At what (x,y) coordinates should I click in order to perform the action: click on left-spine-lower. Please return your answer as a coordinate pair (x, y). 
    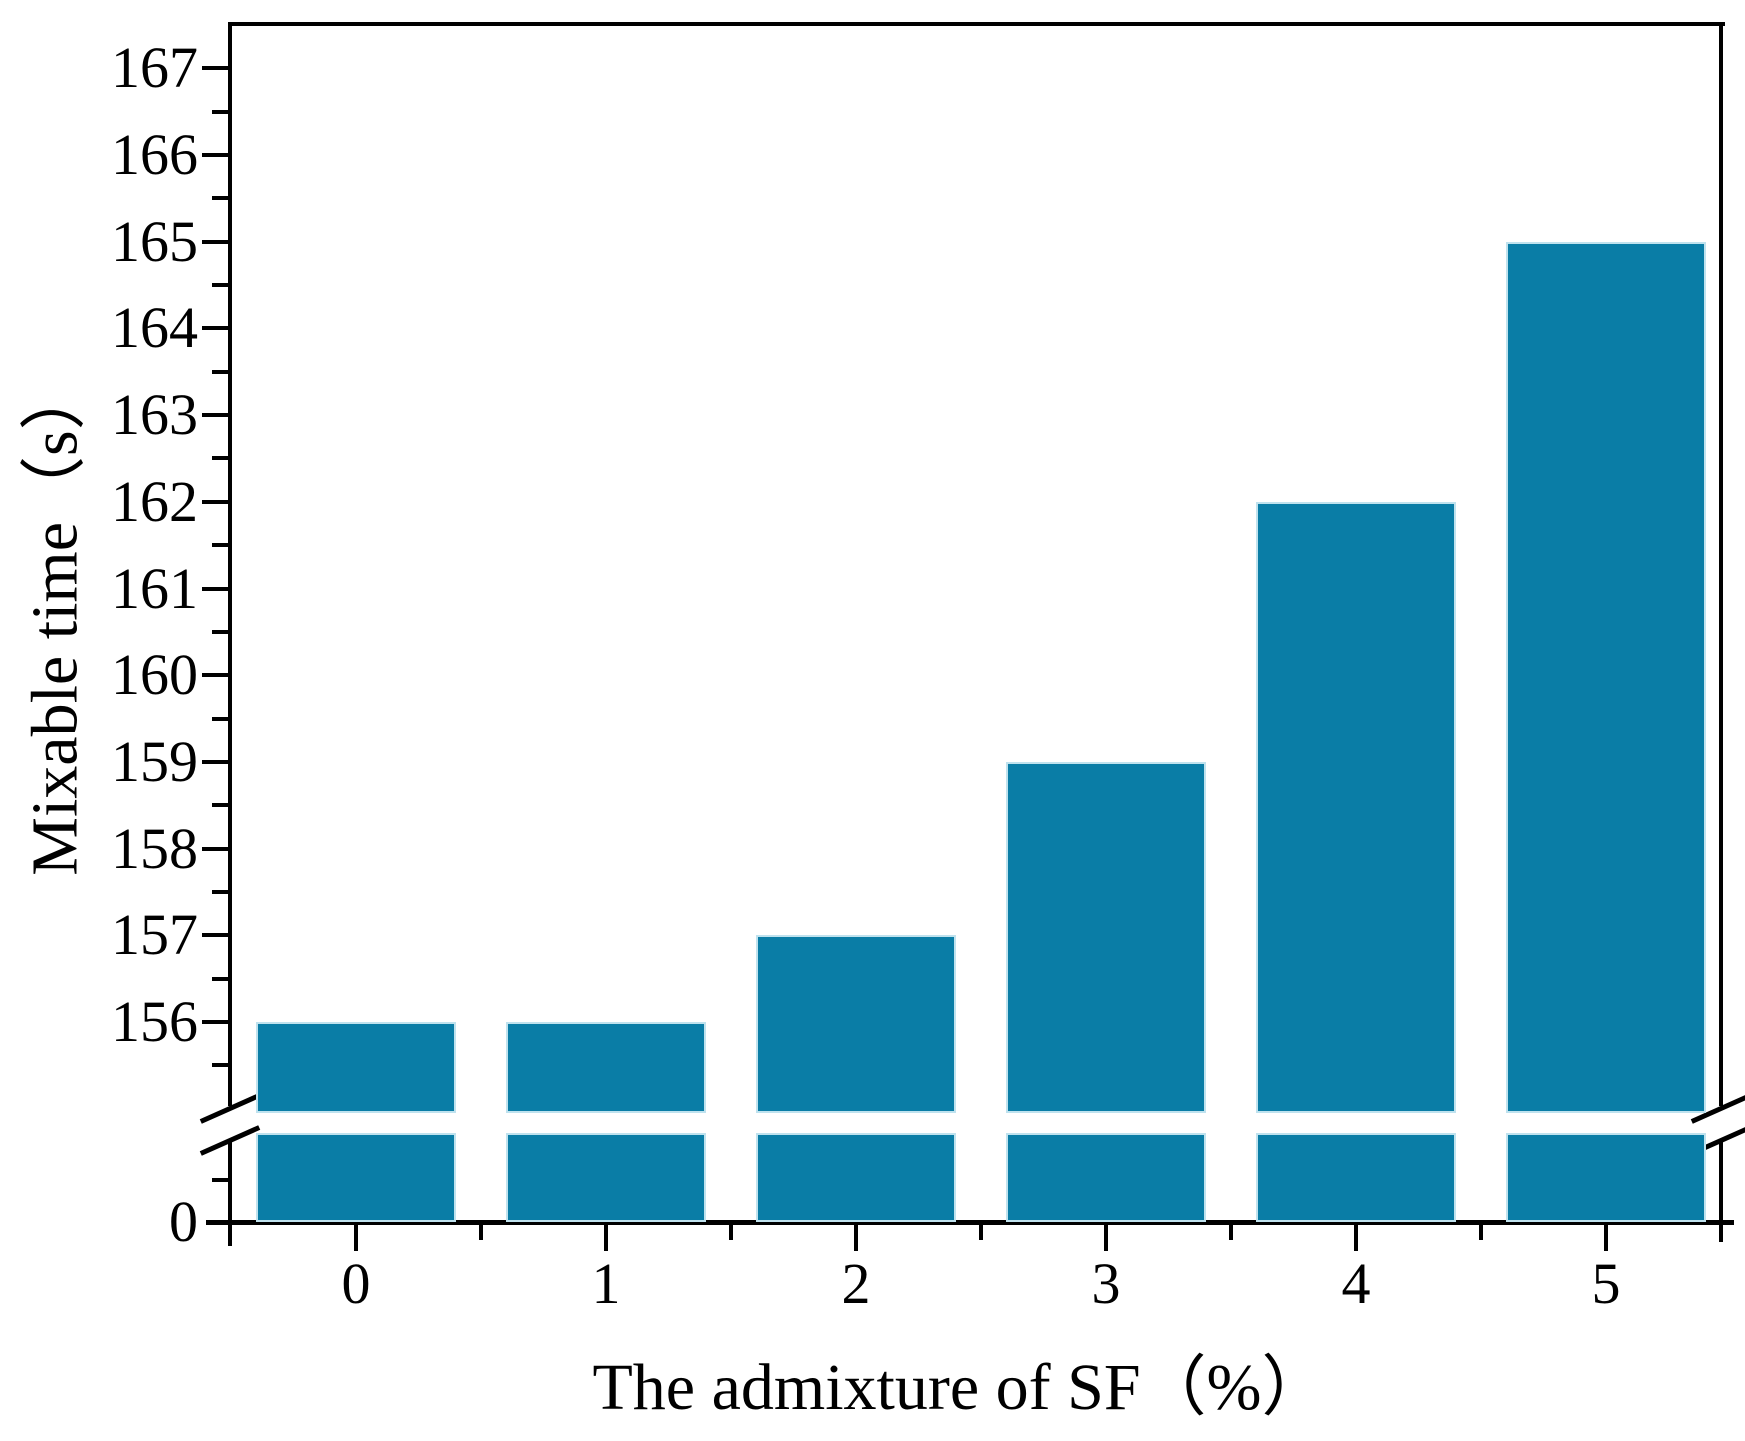
    Looking at the image, I should click on (230, 1193).